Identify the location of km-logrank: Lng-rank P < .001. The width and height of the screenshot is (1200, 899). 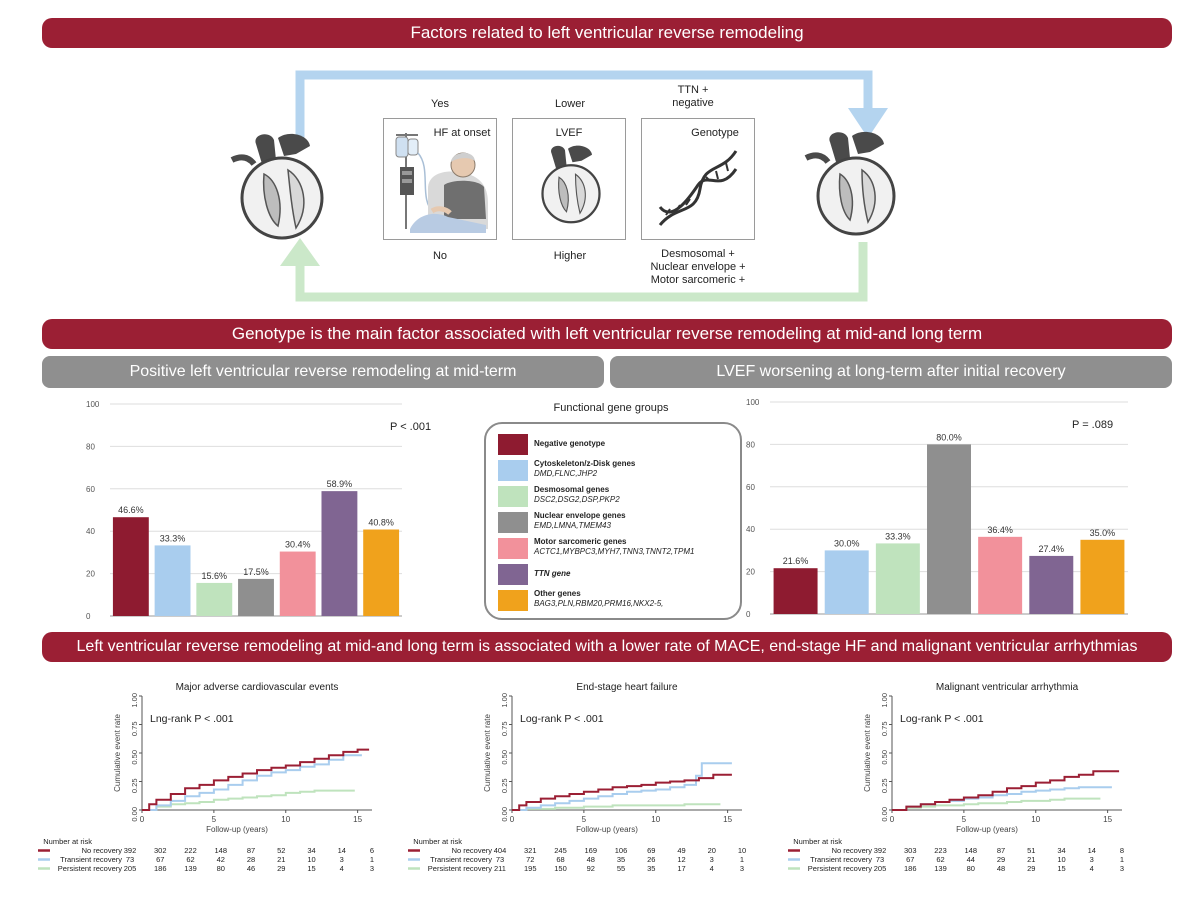
(192, 719).